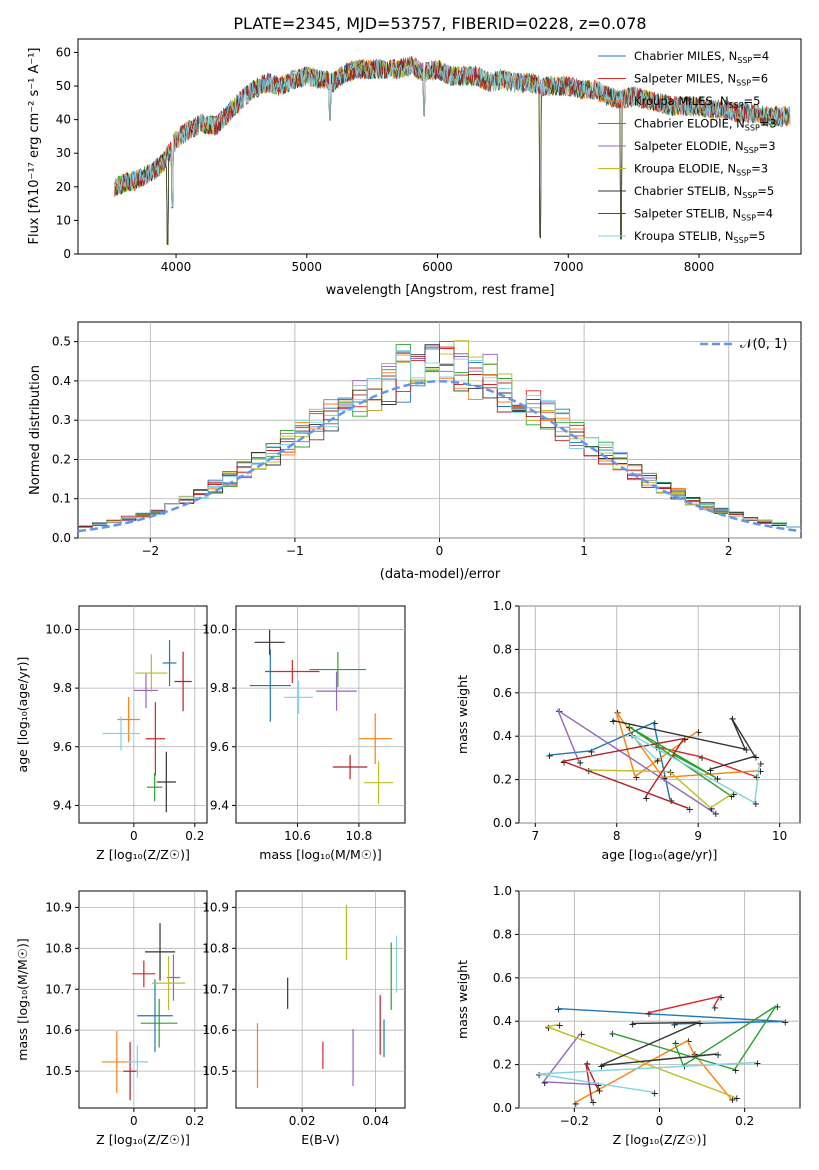 The width and height of the screenshot is (819, 1170). What do you see at coordinates (502, 891) in the screenshot?
I see `y-tick-label: 1.0` at bounding box center [502, 891].